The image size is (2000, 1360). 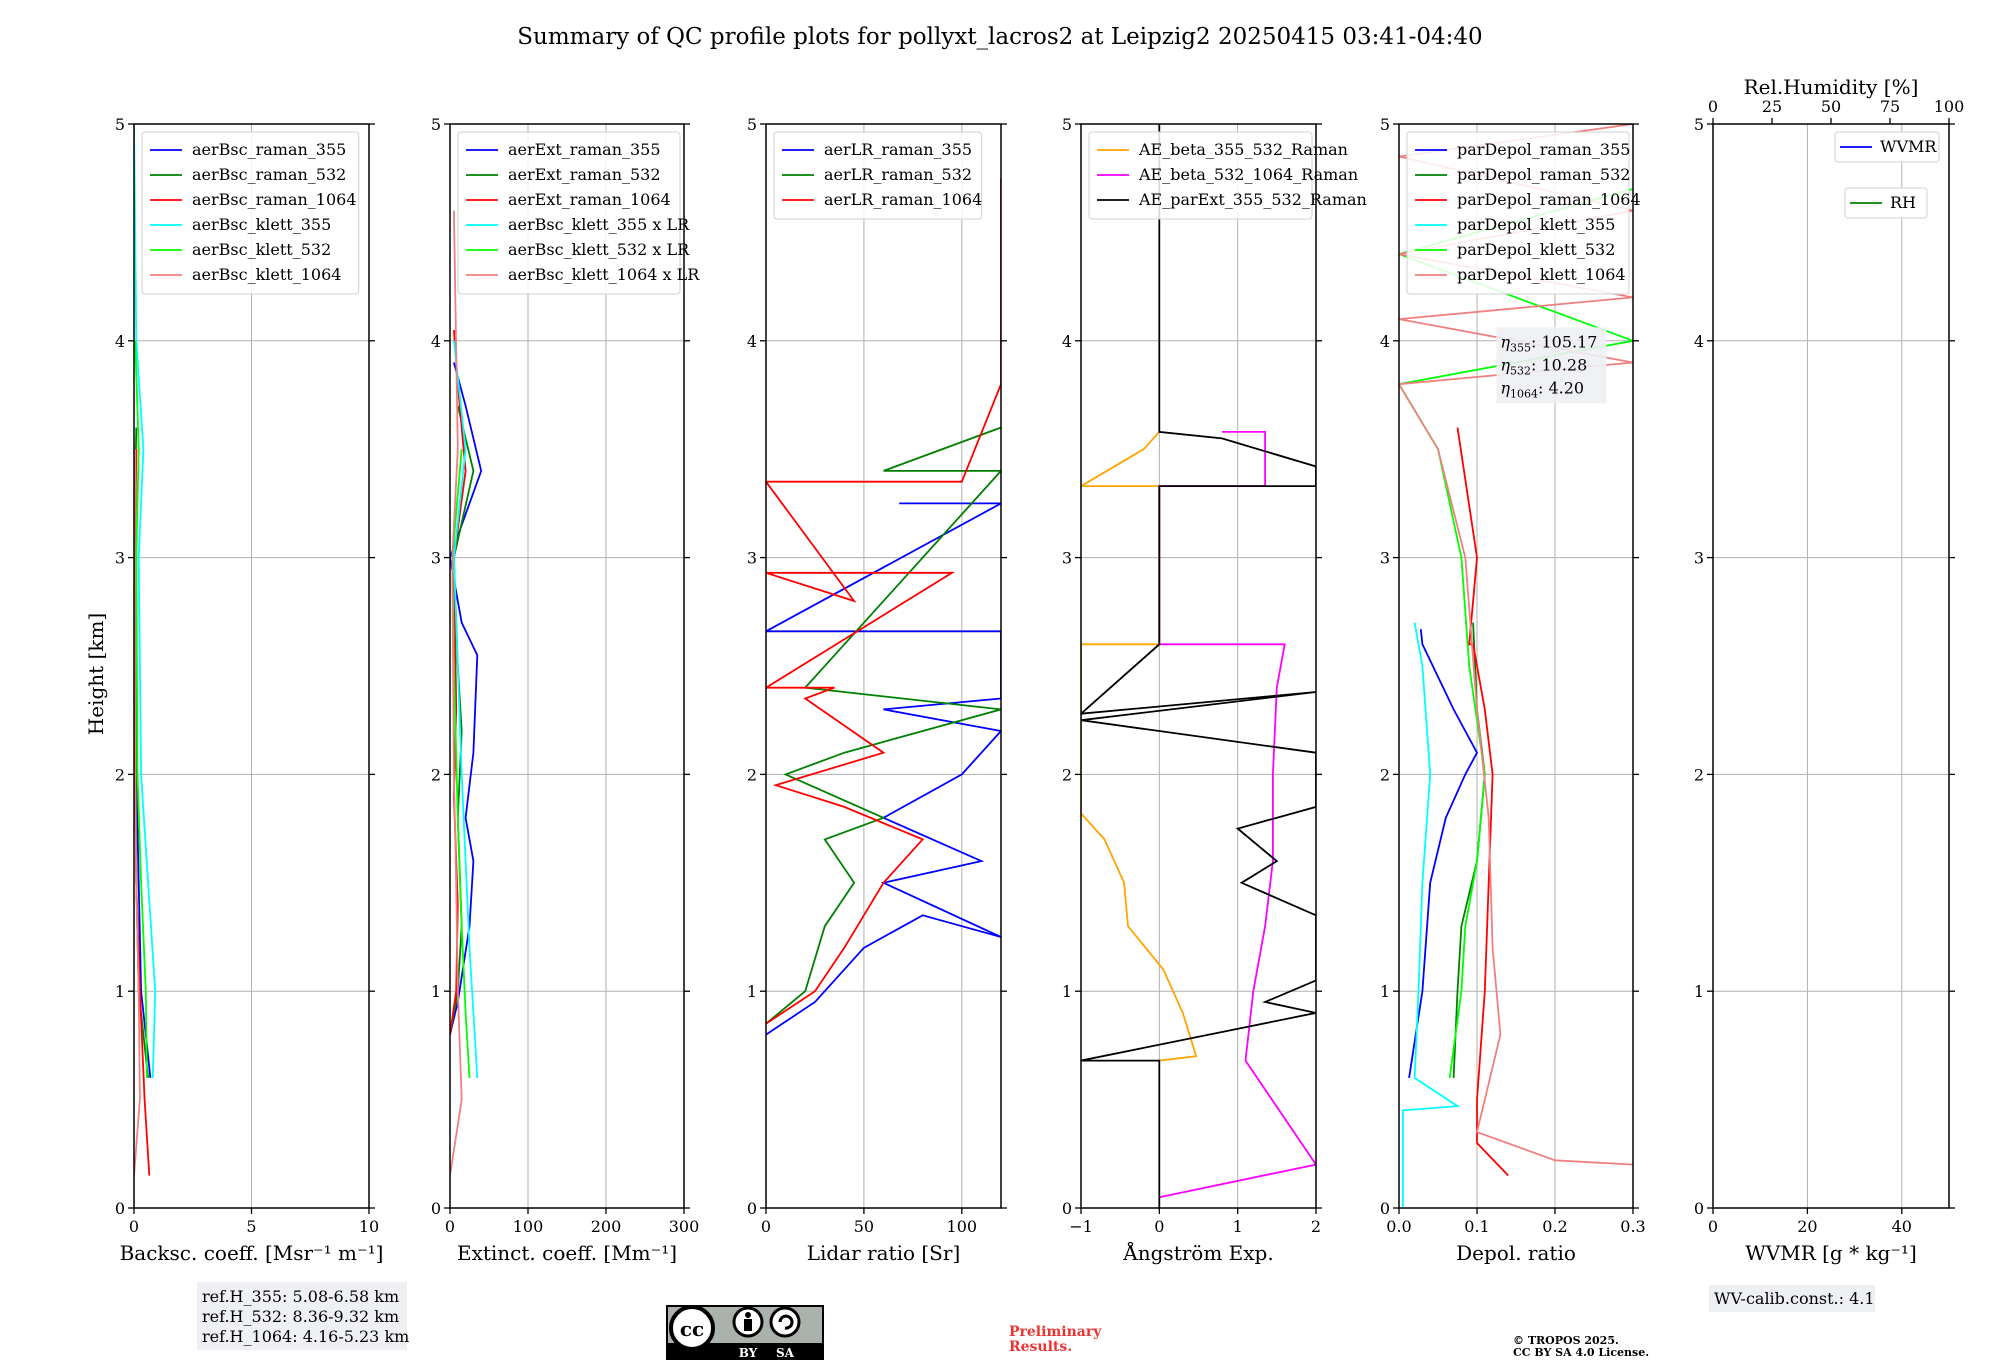 What do you see at coordinates (1542, 389) in the screenshot?
I see `eta-value: η1064: 4.20` at bounding box center [1542, 389].